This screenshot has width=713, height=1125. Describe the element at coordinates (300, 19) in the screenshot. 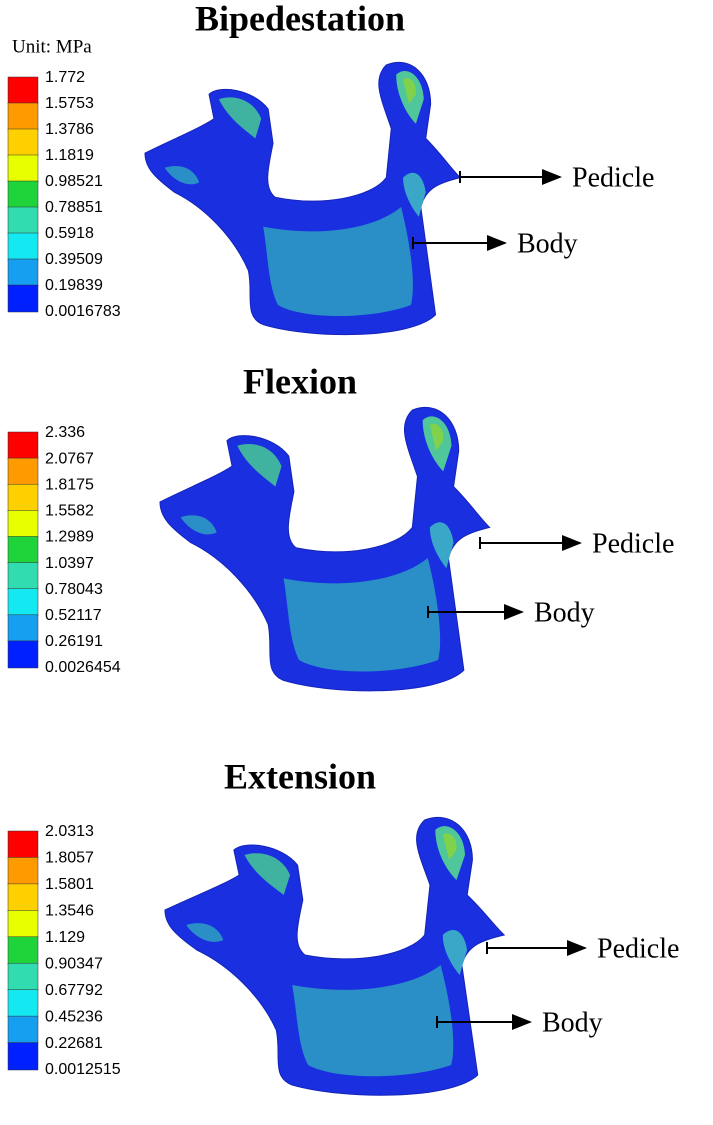

I see `panel-title: Bipedestation` at that location.